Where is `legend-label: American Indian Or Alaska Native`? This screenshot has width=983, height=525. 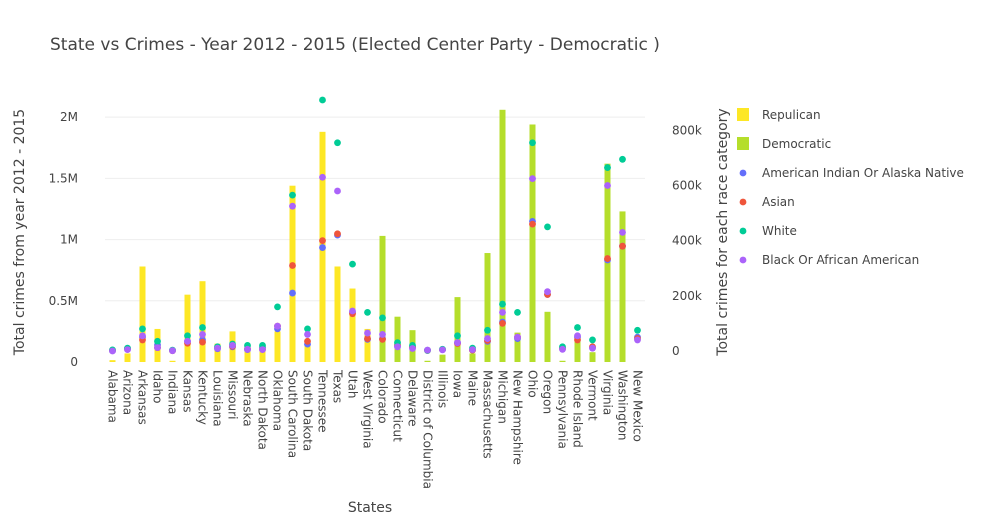
legend-label: American Indian Or Alaska Native is located at coordinates (863, 173).